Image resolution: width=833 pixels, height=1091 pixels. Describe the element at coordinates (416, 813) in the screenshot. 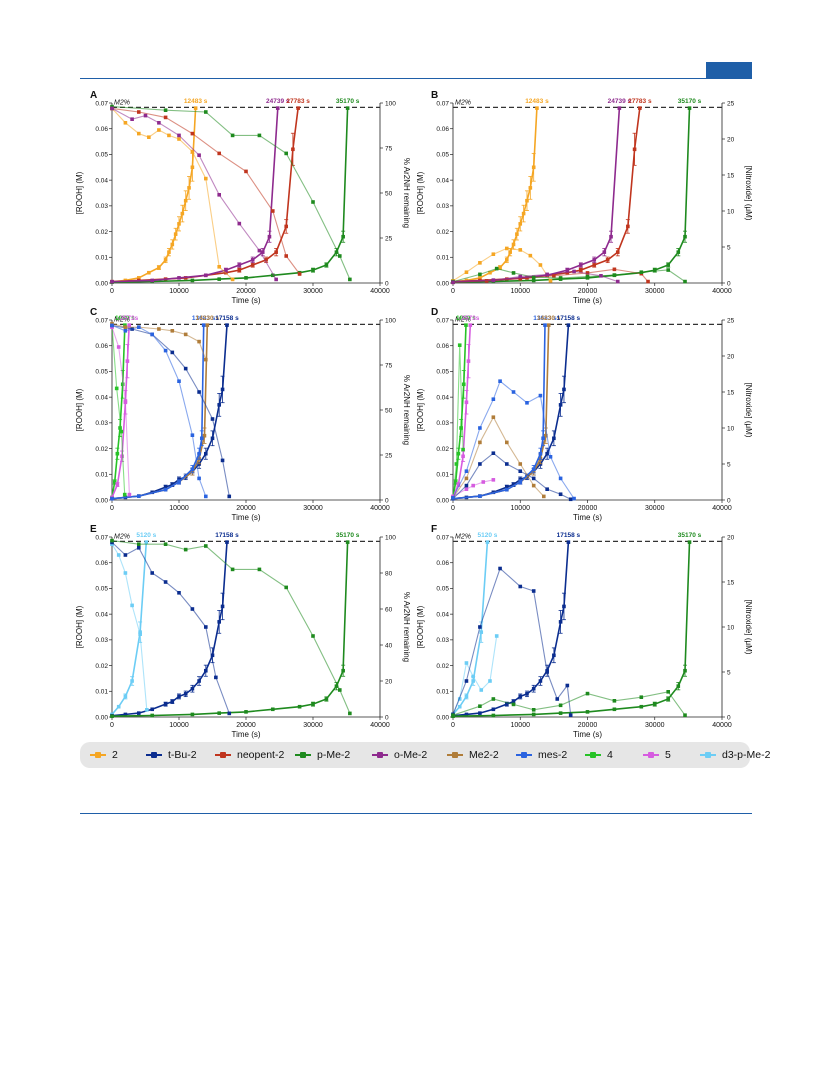

I see `footer-rule` at that location.